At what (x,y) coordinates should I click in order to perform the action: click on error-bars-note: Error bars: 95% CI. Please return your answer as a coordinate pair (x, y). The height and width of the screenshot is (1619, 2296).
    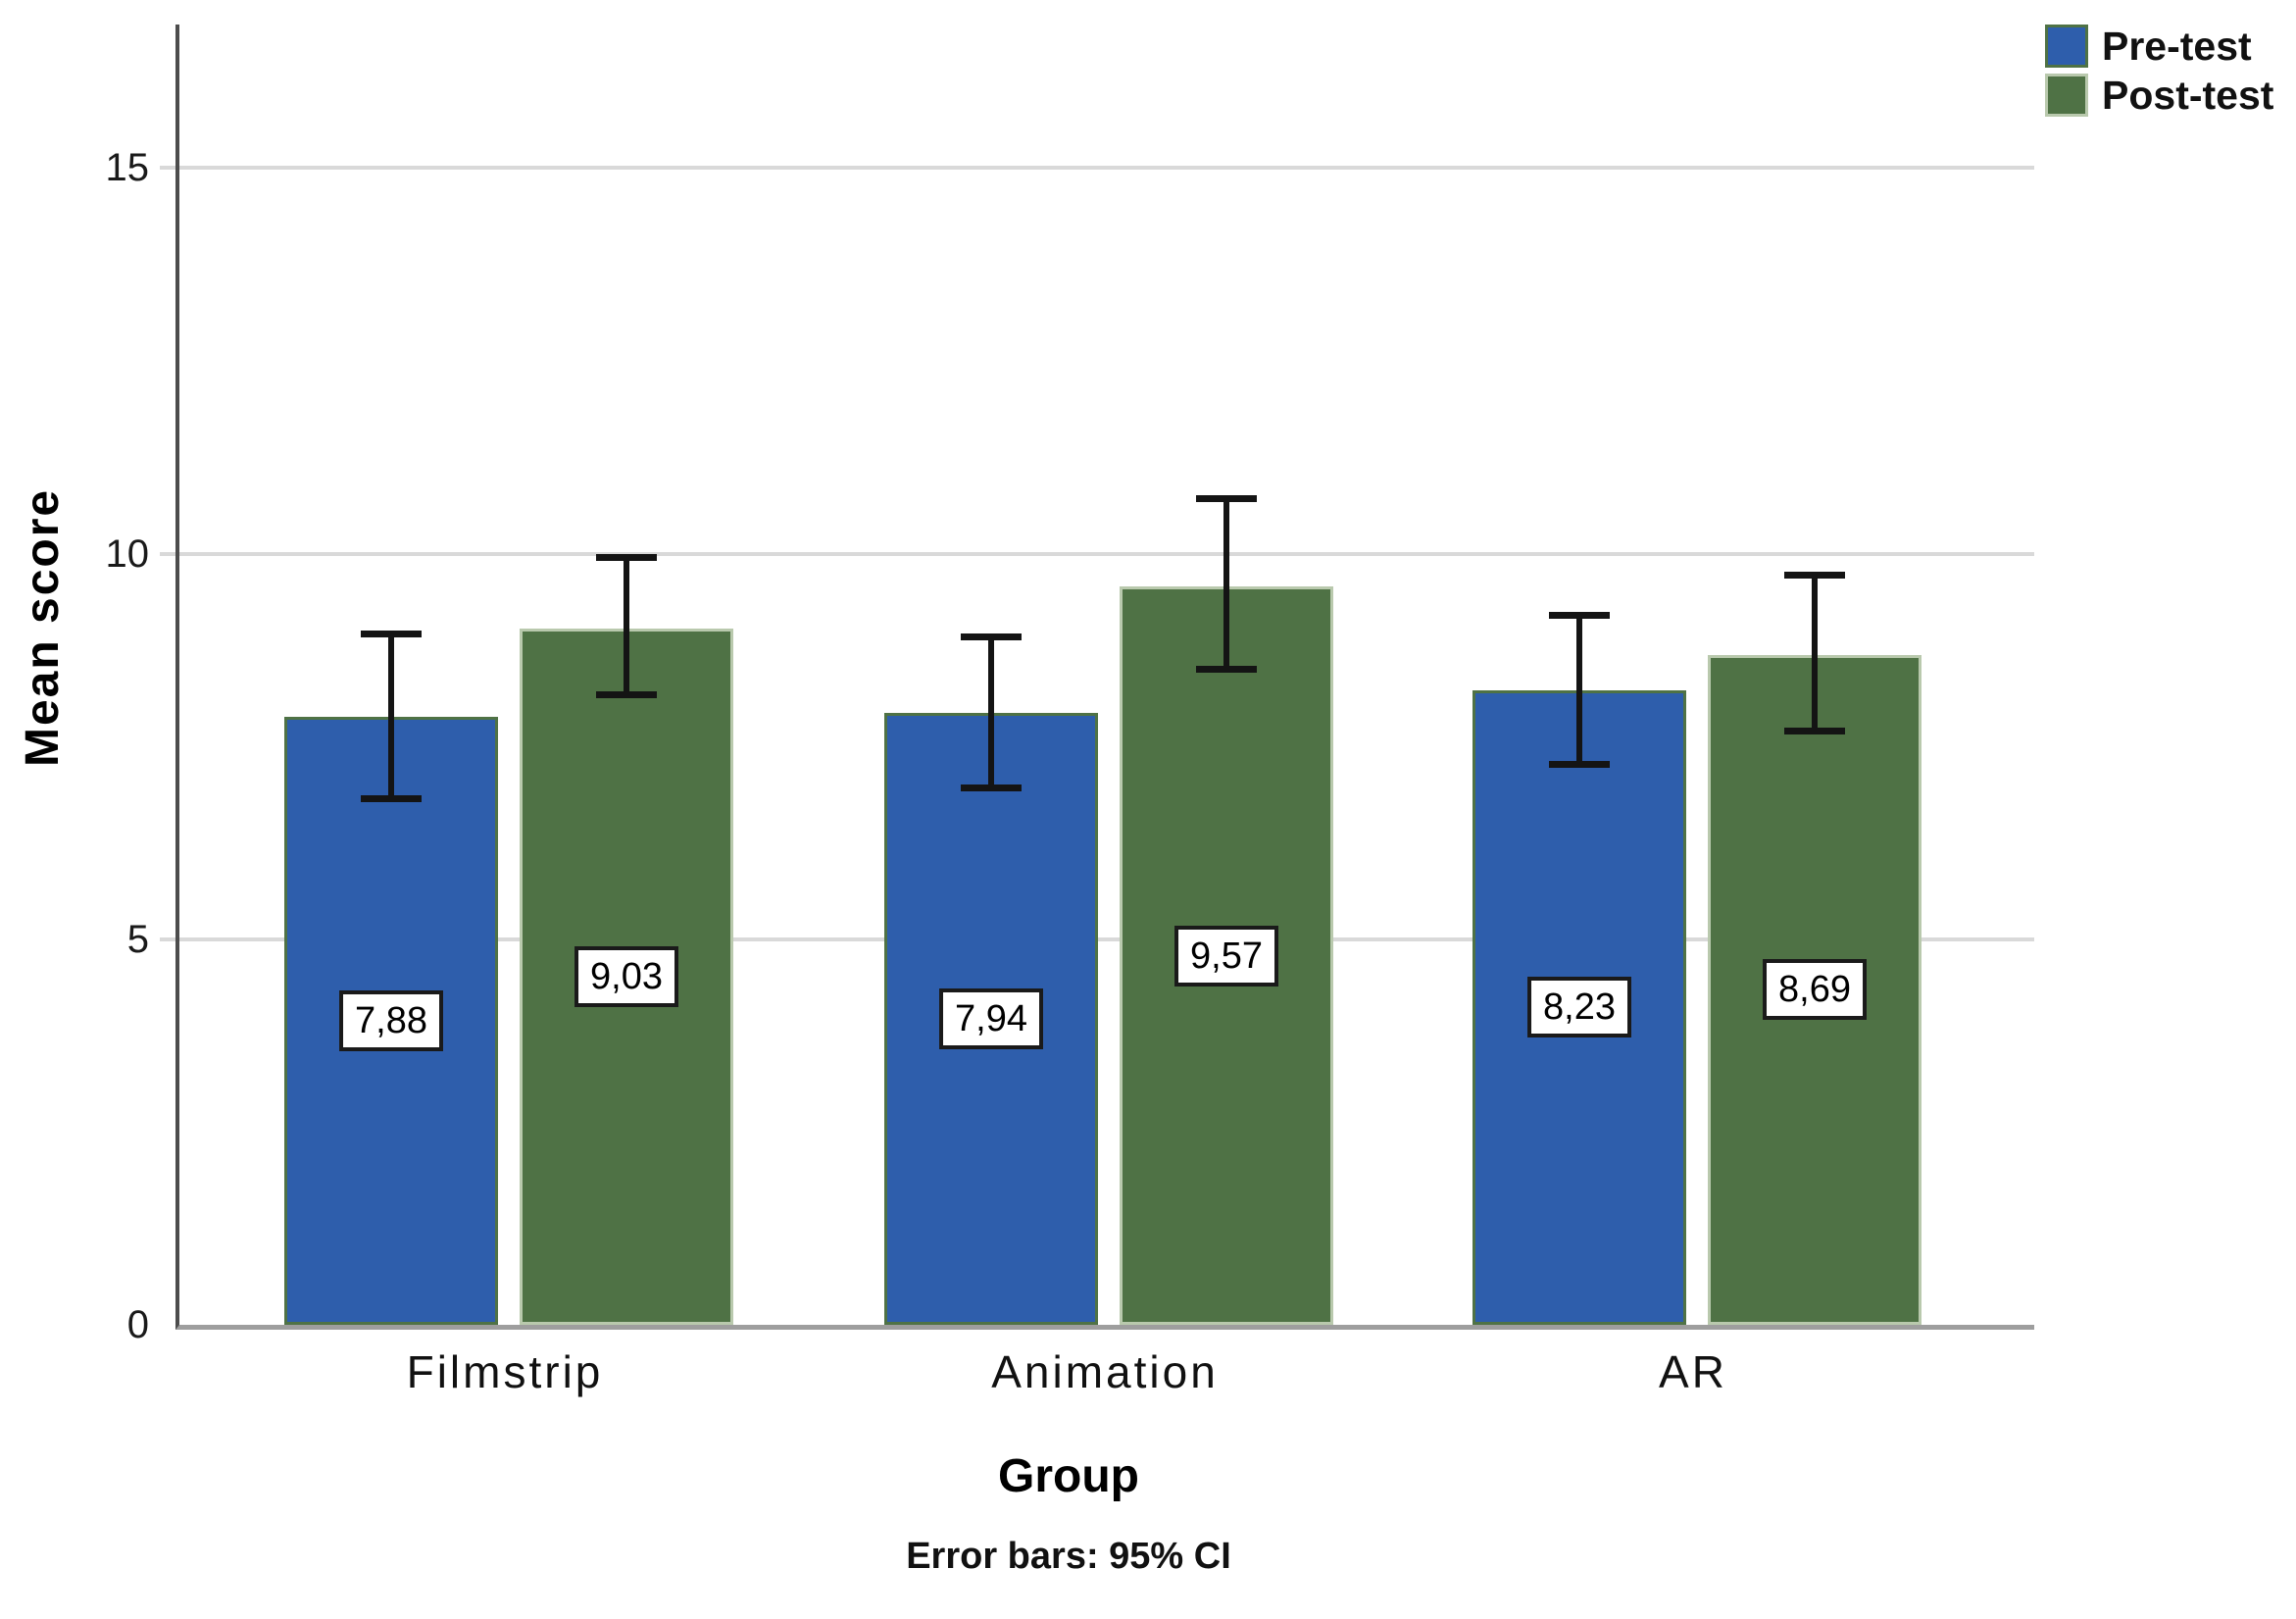
    Looking at the image, I should click on (1068, 1557).